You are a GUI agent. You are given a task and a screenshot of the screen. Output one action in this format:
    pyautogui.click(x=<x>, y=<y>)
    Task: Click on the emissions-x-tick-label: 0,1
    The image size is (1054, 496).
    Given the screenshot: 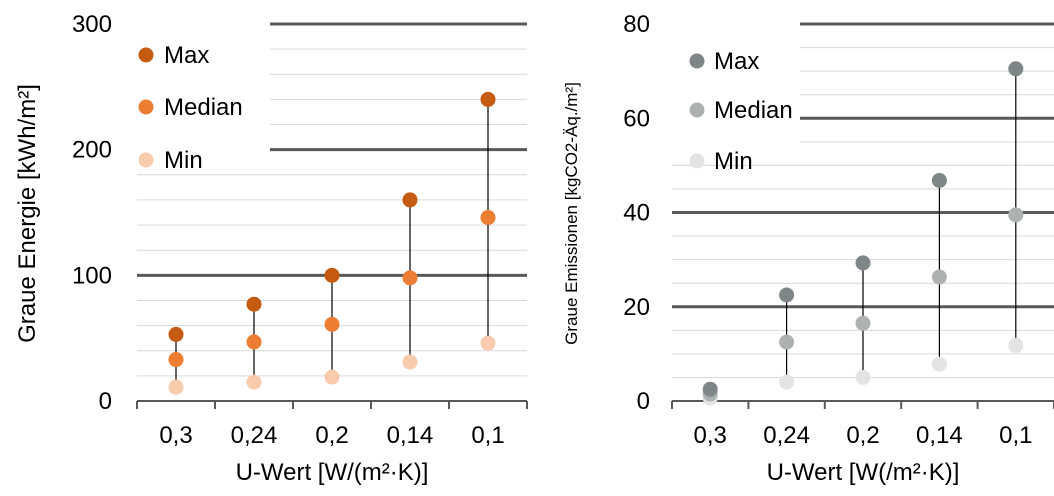 What is the action you would take?
    pyautogui.click(x=1015, y=435)
    